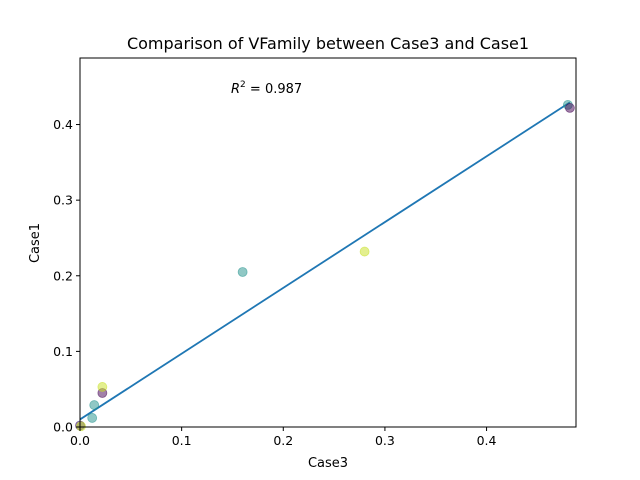 Image resolution: width=640 pixels, height=480 pixels. I want to click on x-axis: 0.0 0.1 0.2 0.3 0.4, so click(283, 437).